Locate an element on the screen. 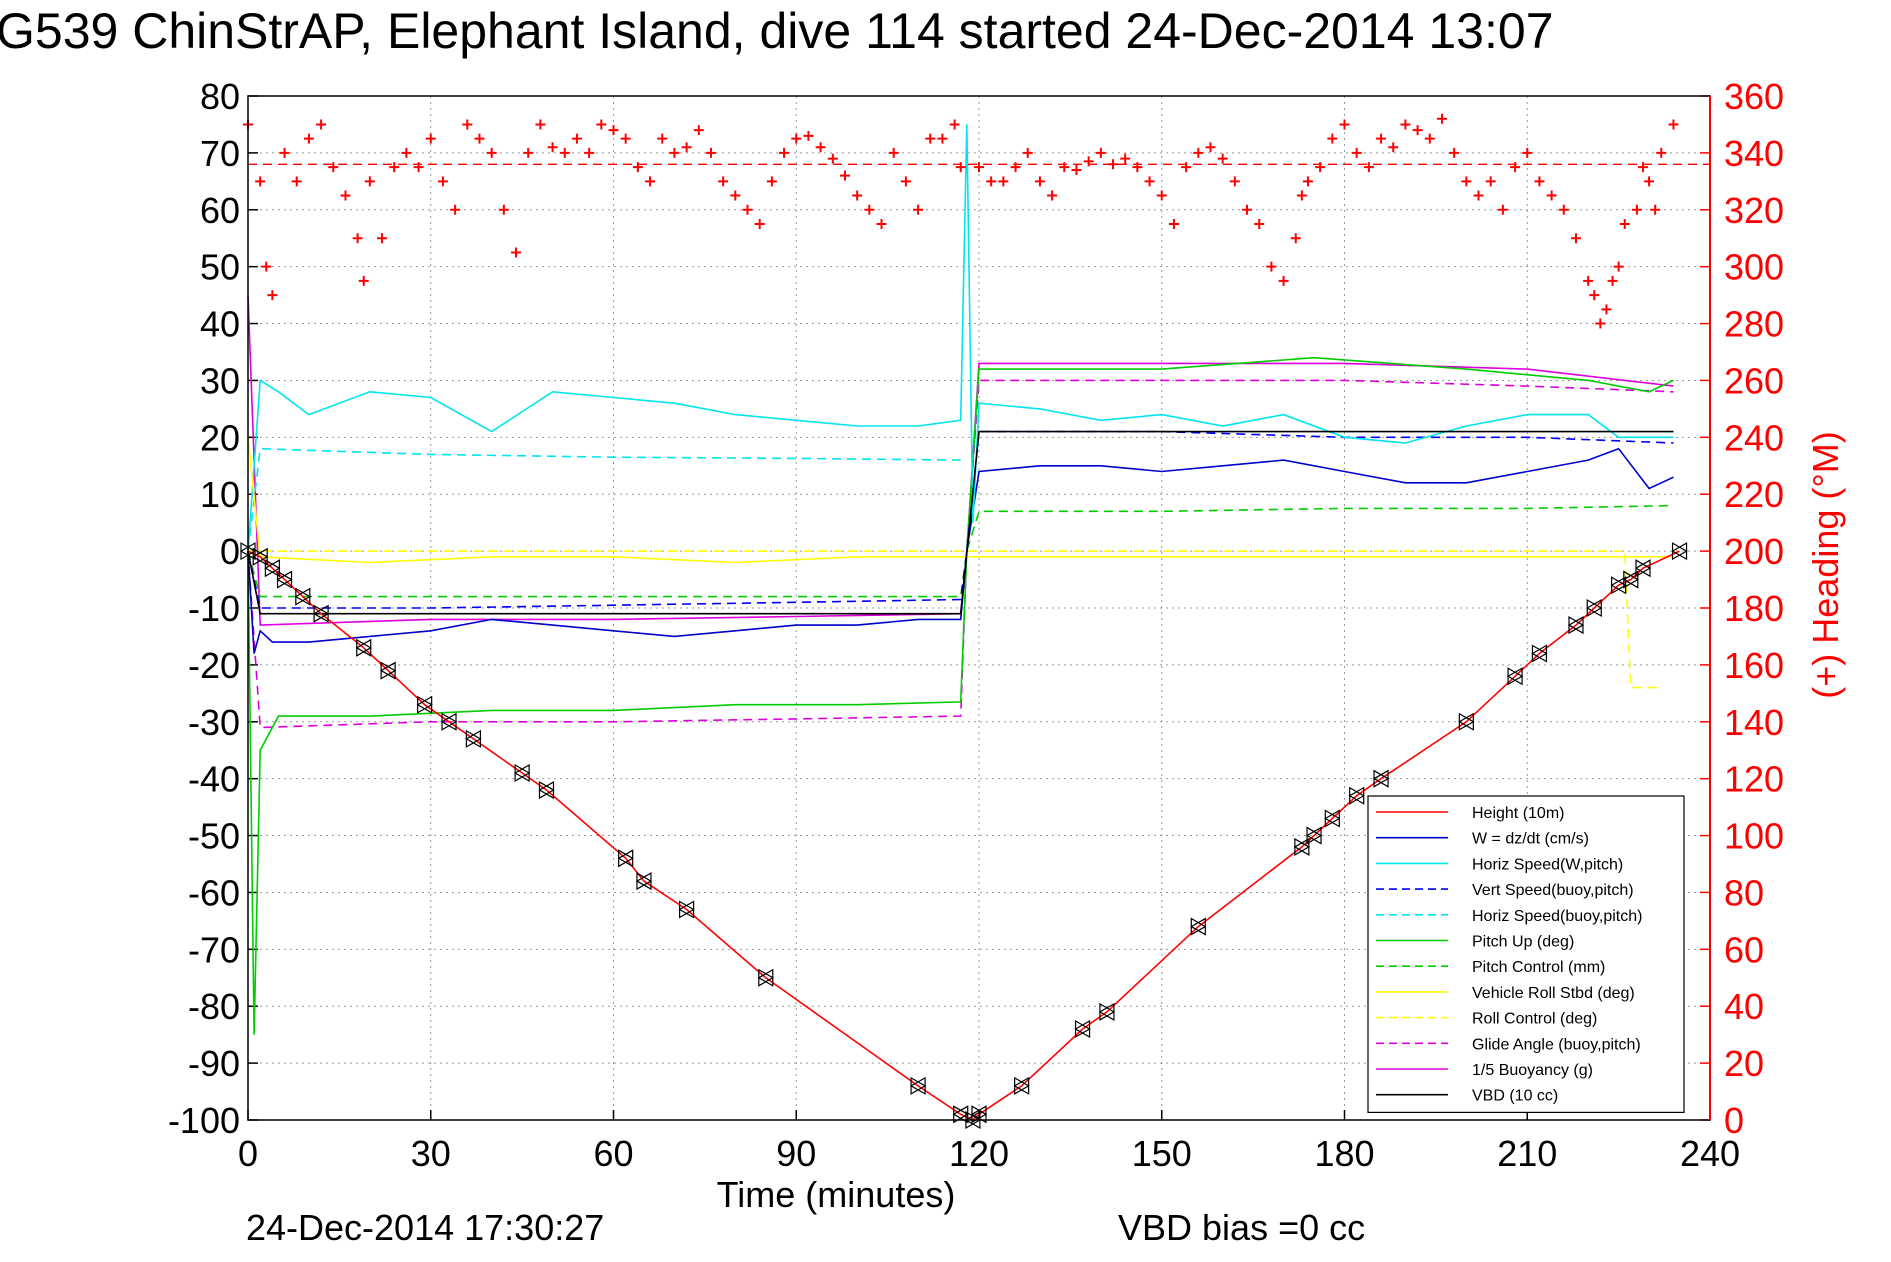  x-tick-label: 210 is located at coordinates (1527, 1153).